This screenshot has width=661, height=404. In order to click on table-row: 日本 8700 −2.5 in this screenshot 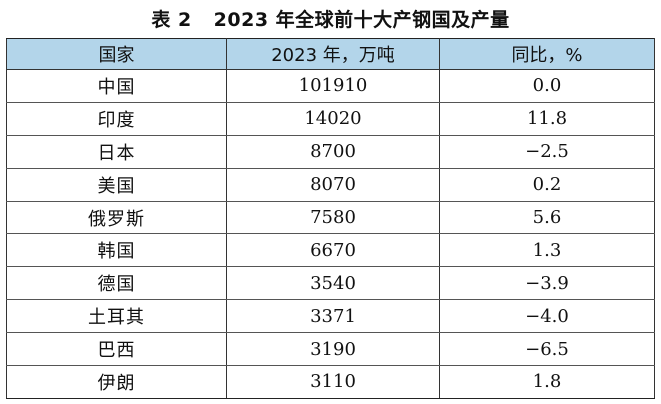, I will do `click(330, 152)`.